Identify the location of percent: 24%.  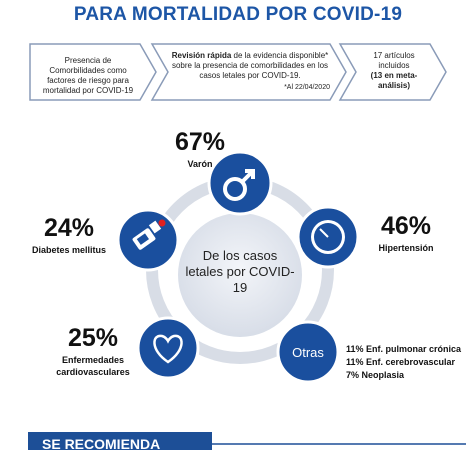
(69, 228).